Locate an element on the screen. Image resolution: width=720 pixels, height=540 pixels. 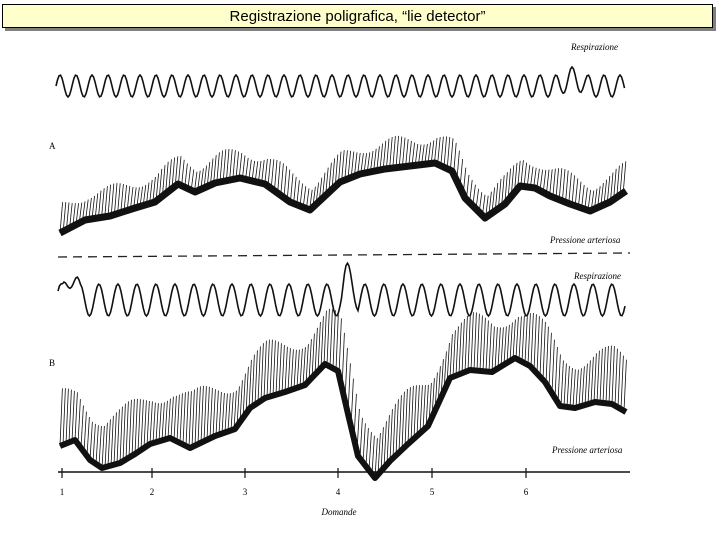
panel-a-label: A is located at coordinates (52, 146).